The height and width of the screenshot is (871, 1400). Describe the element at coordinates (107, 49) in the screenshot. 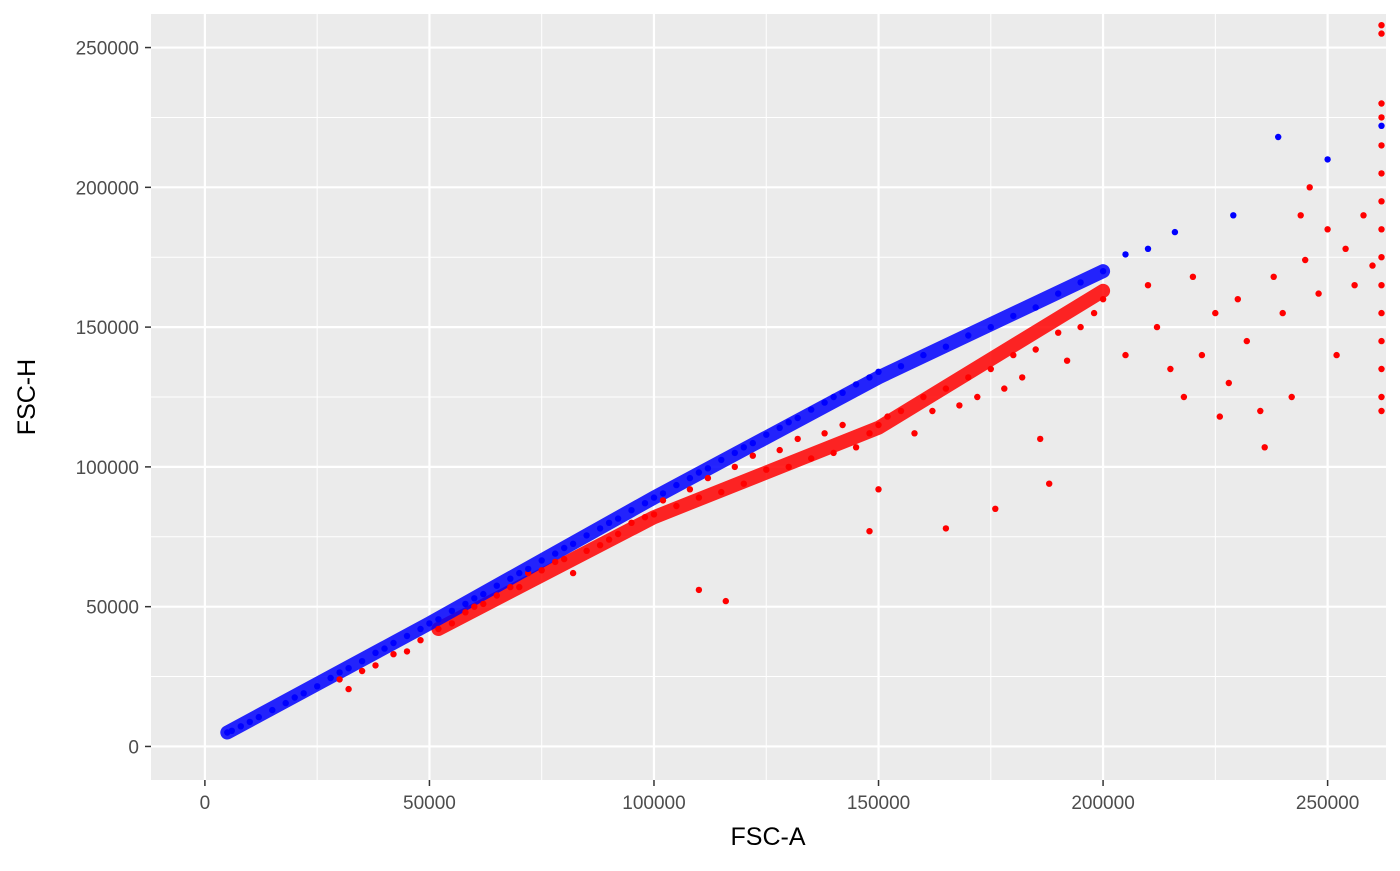

I see `y-tick-label: 250000` at that location.